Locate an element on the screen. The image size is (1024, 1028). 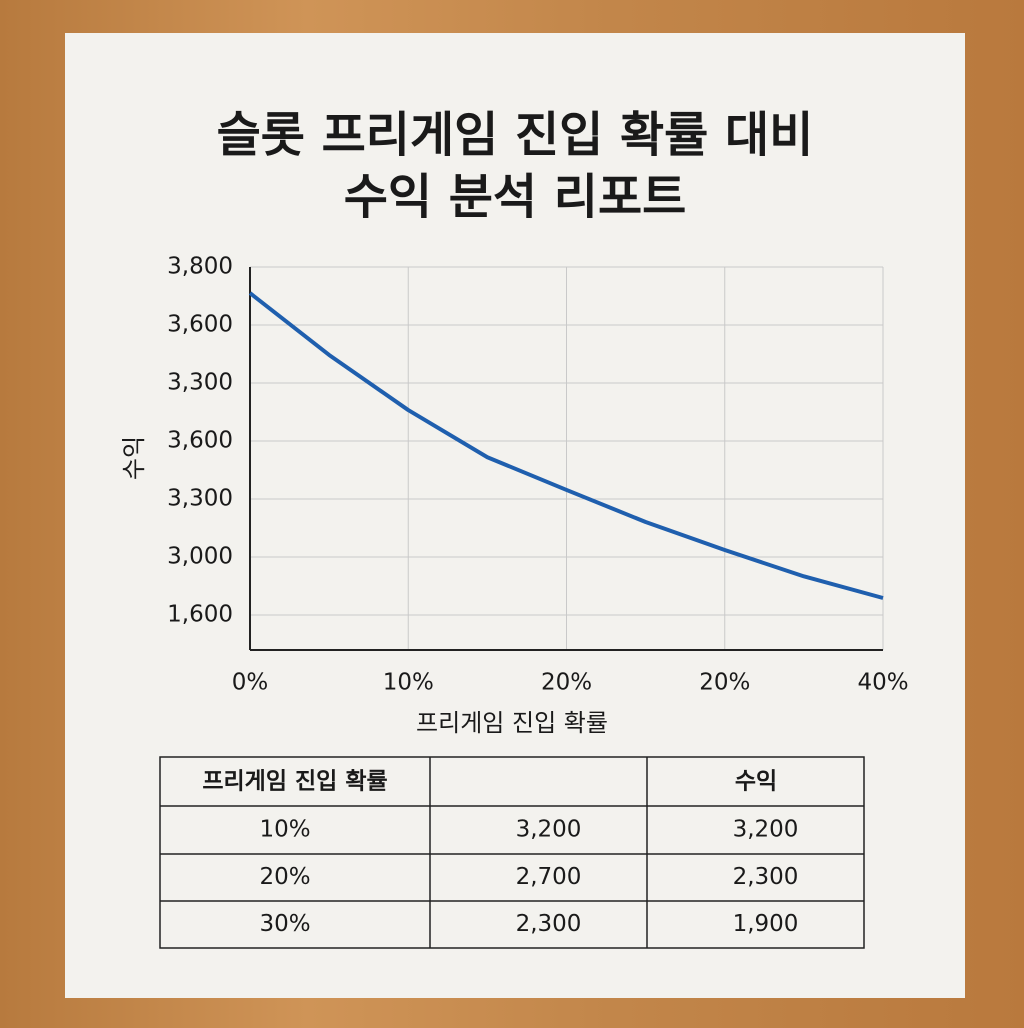
table-cell: 2,700 is located at coordinates (549, 877).